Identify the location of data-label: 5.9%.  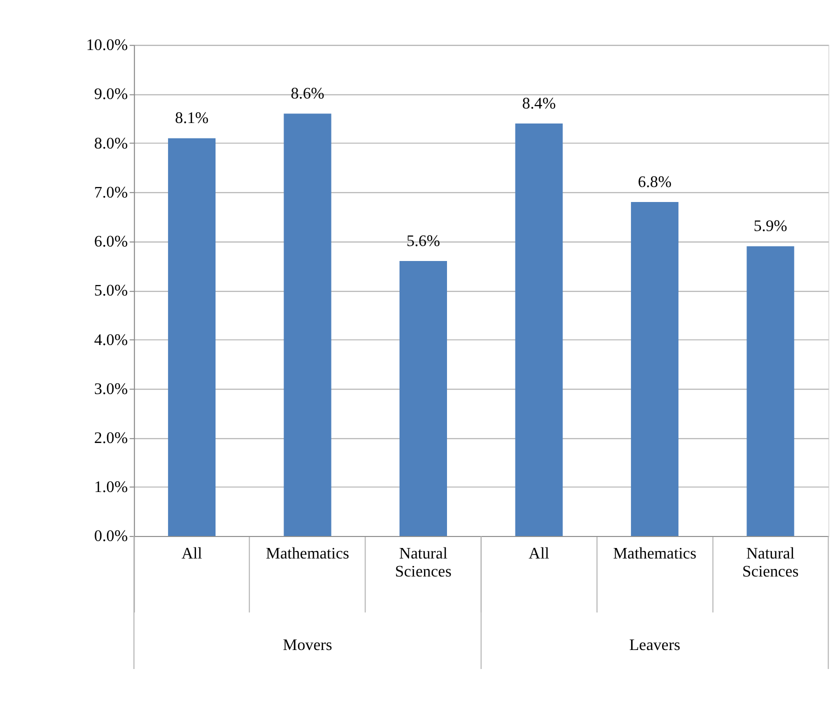
(771, 227).